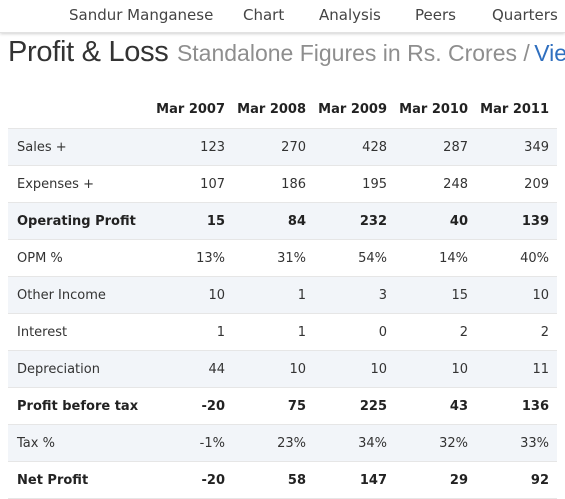  I want to click on table-row-opm: OPM % 13% 31% 54% 14% 40%, so click(282, 258).